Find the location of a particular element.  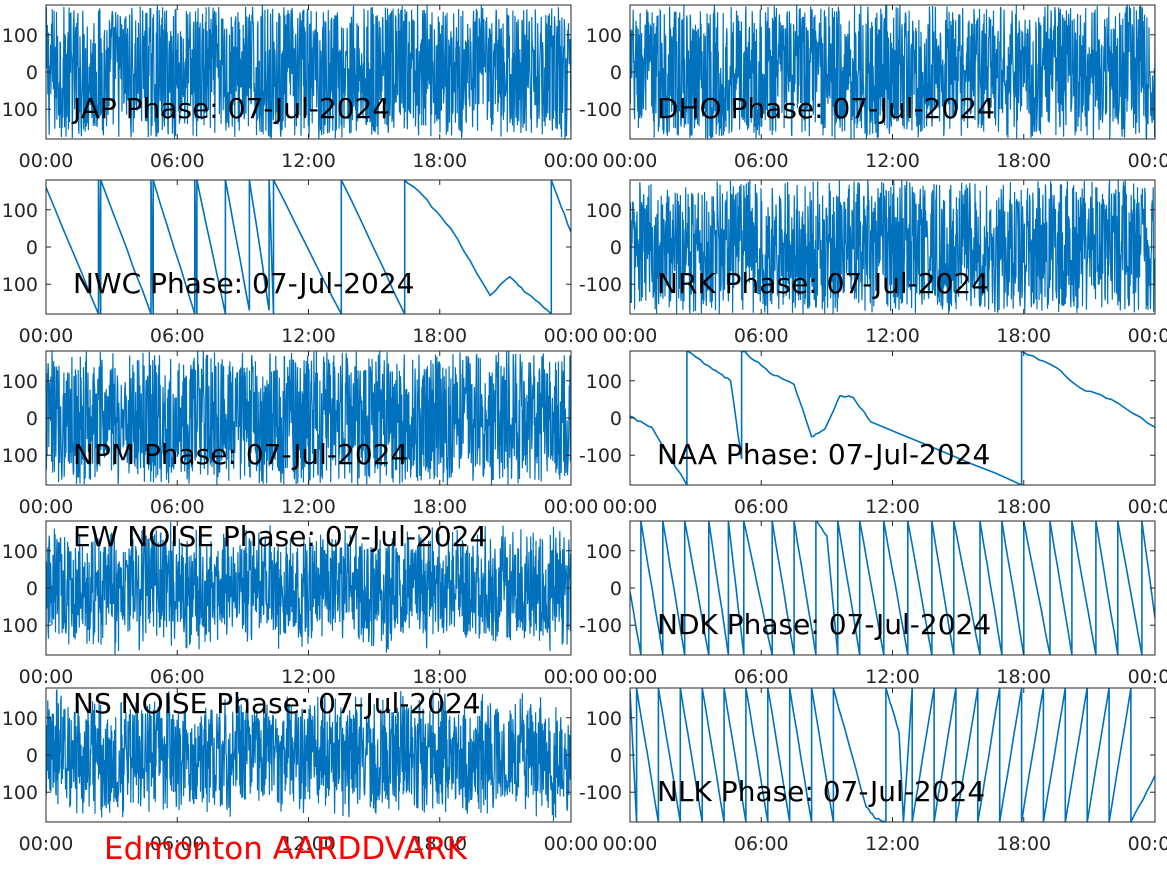

panel-title: NRK Phase: 07-Jul-2024 is located at coordinates (823, 283).